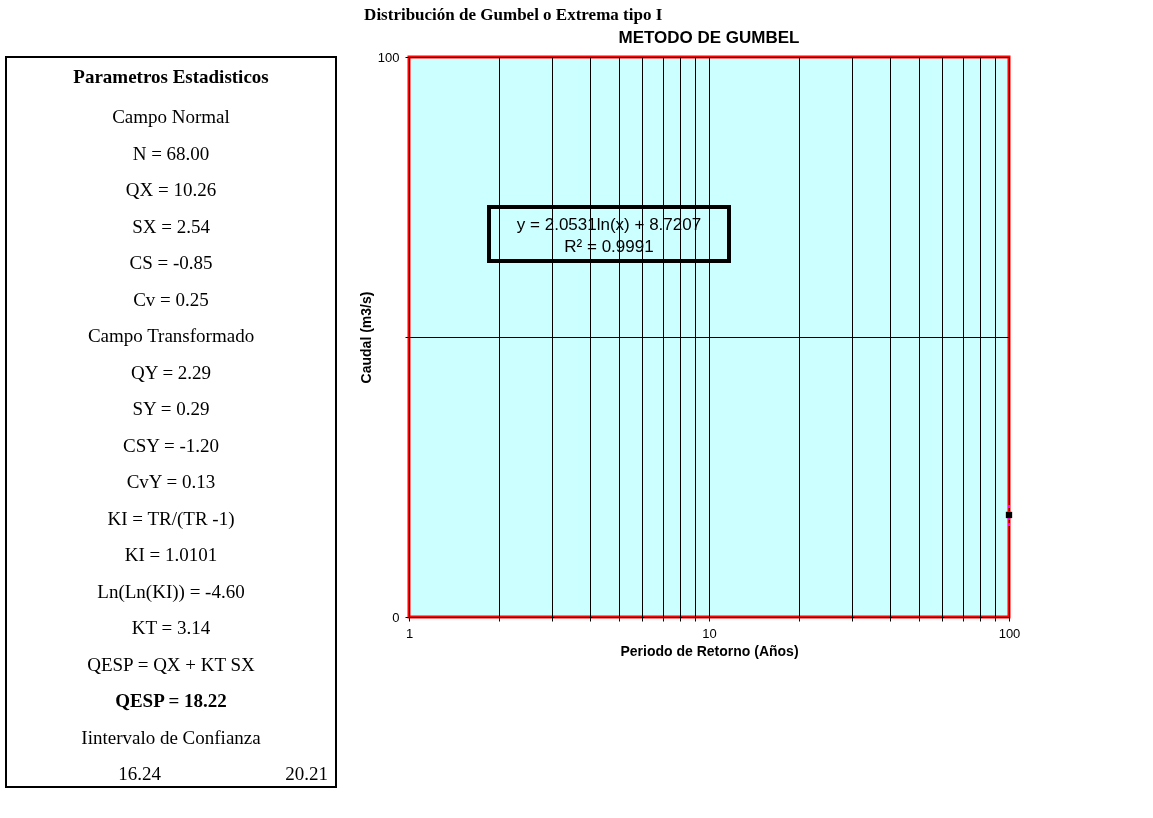  I want to click on text: SY = 0.29, so click(171, 408).